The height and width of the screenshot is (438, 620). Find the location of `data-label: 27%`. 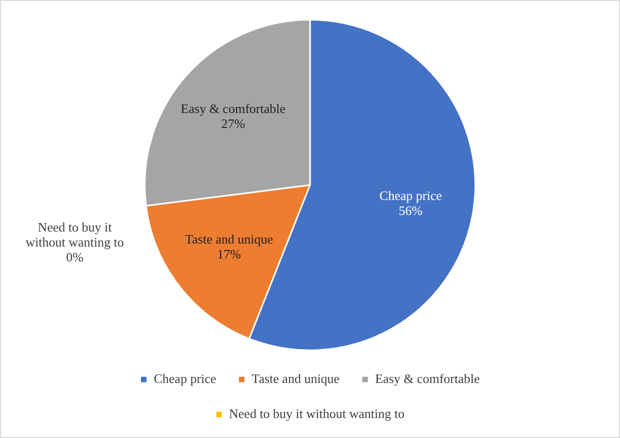

data-label: 27% is located at coordinates (233, 124).